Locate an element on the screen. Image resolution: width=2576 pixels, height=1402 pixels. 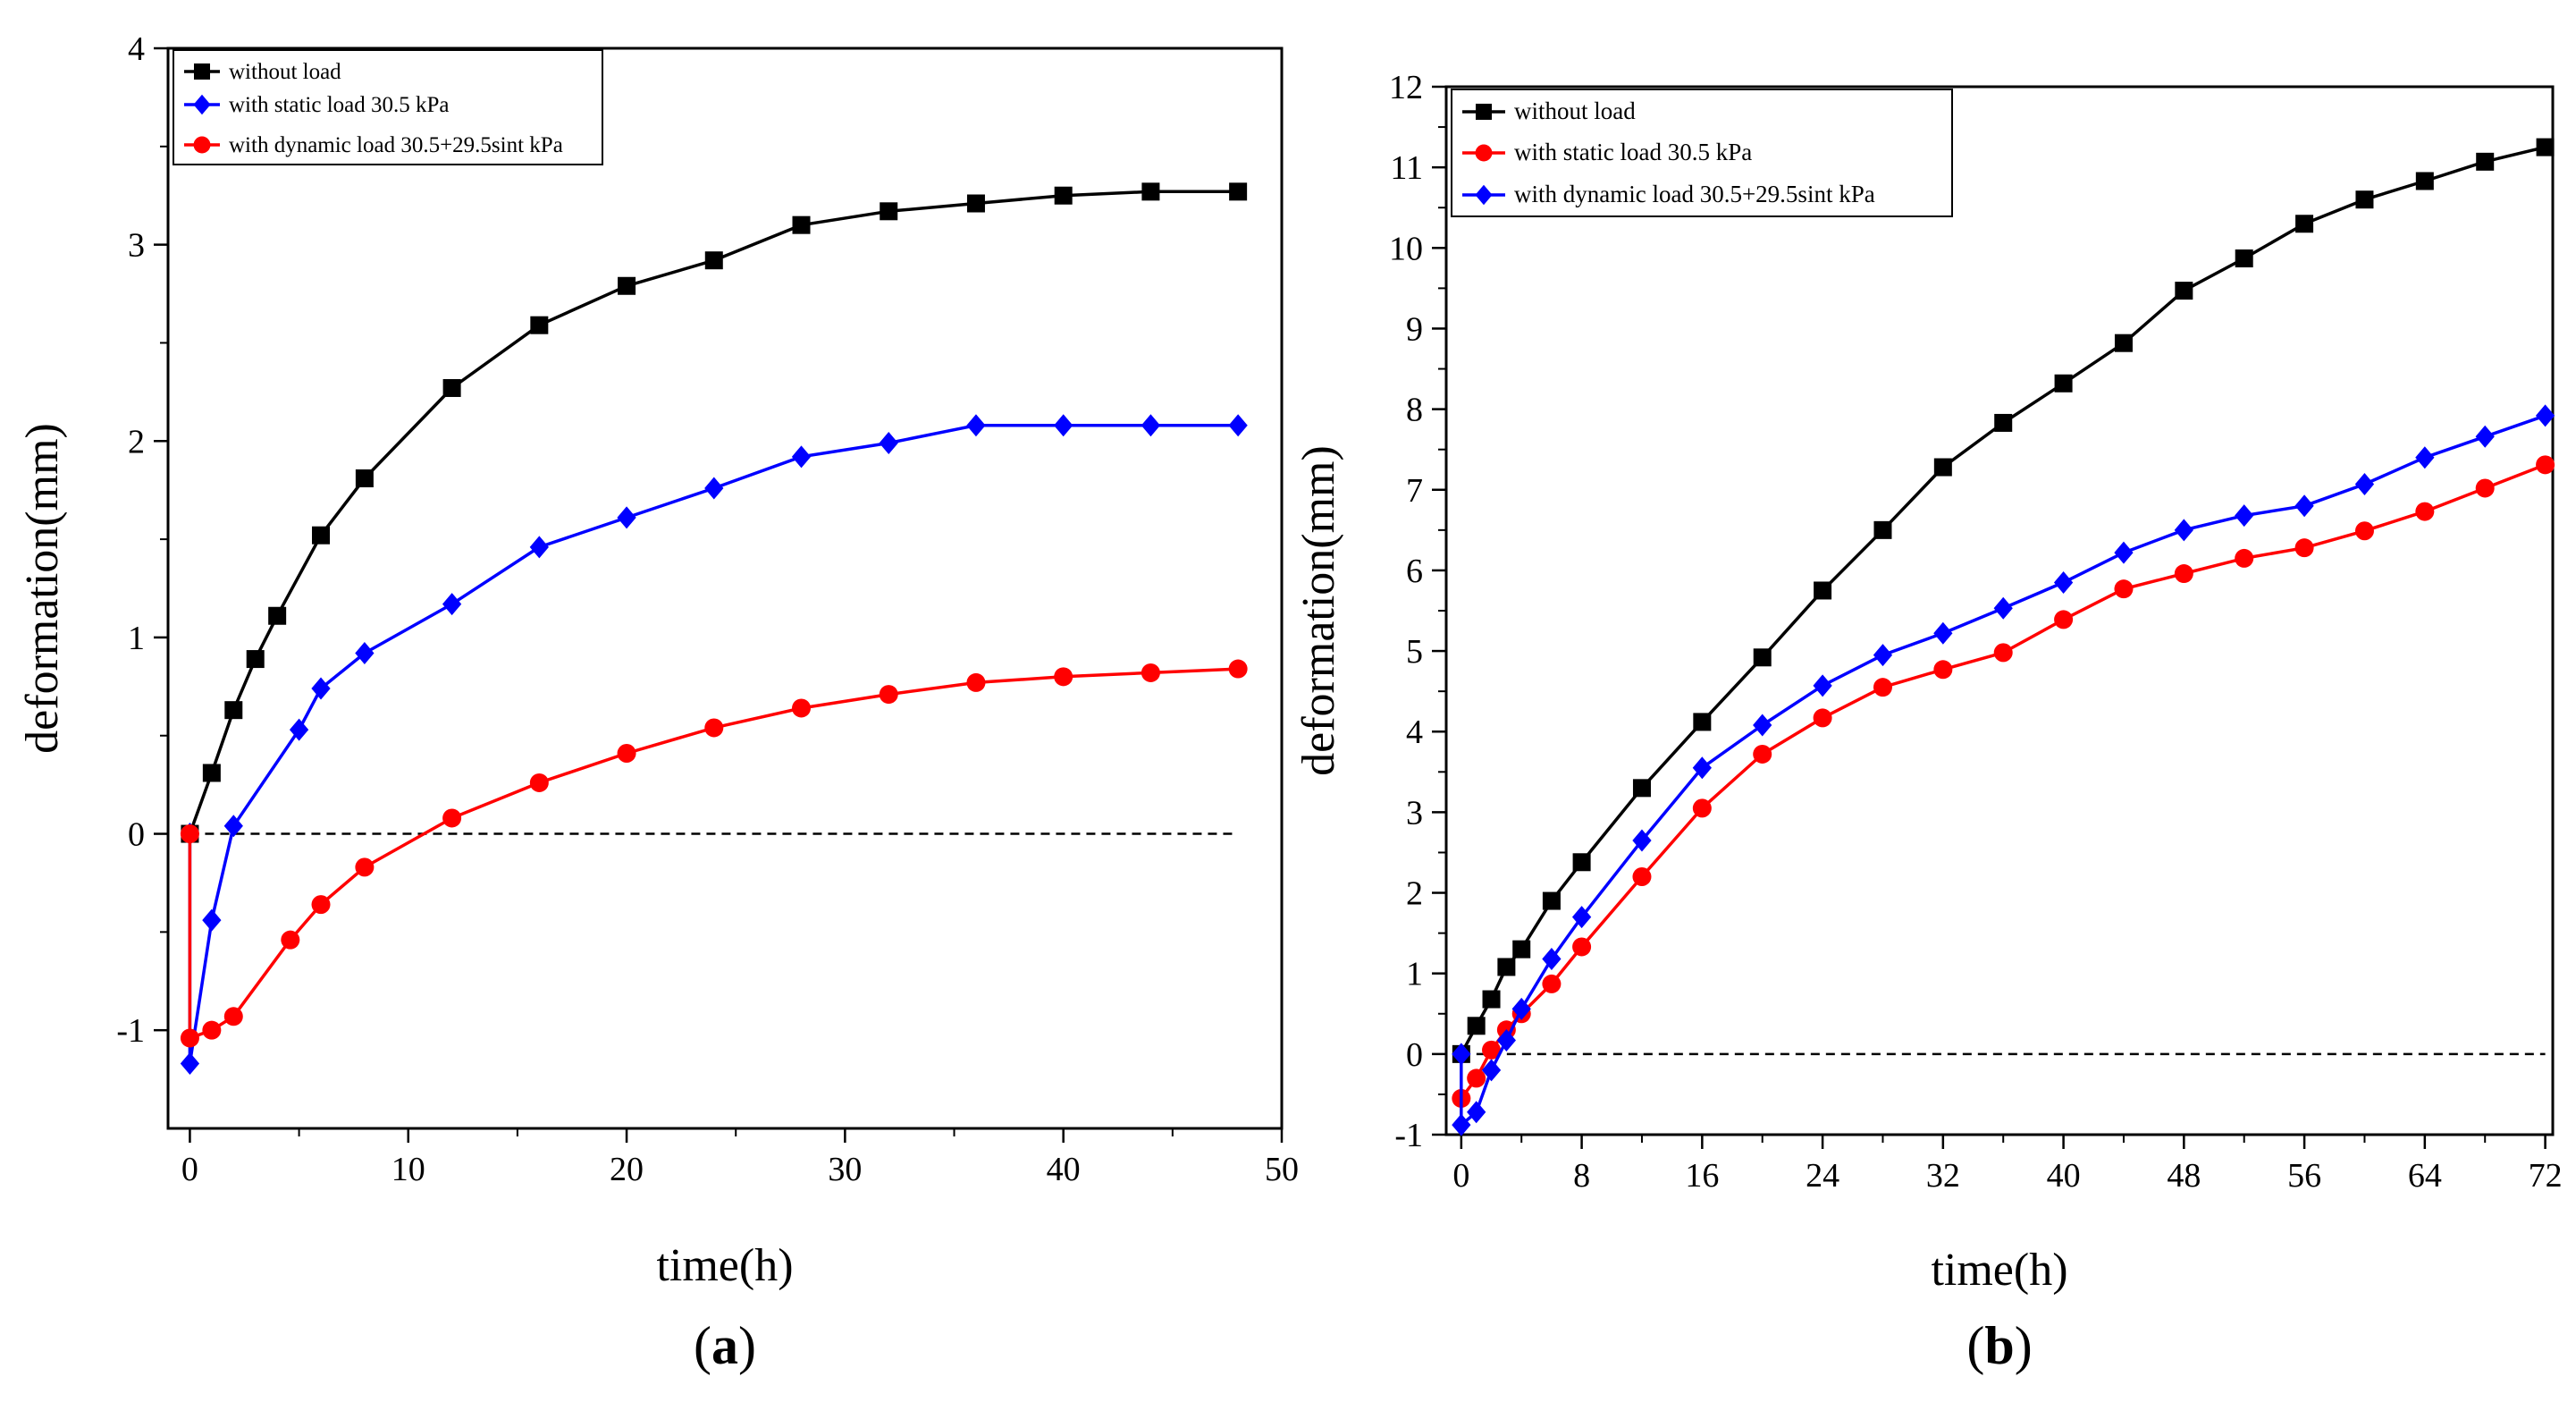
y-tick-label: 10 is located at coordinates (1406, 248).